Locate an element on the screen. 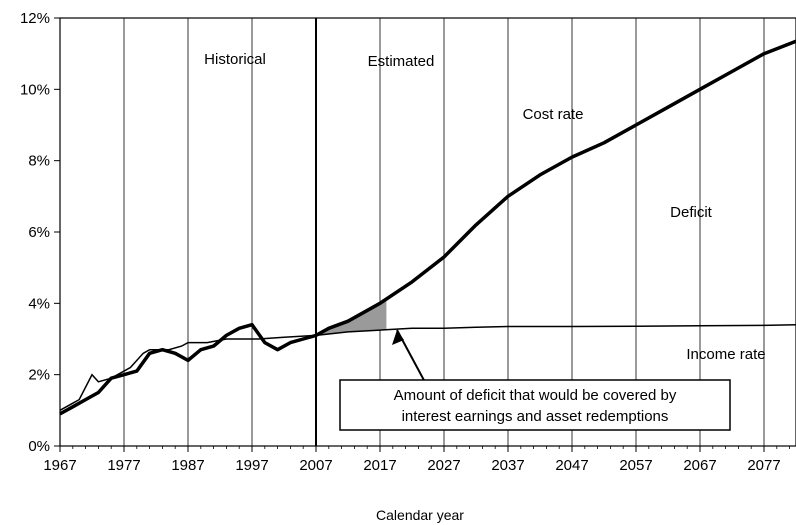 The width and height of the screenshot is (796, 525). y-tick-label-6: 6% is located at coordinates (39, 232).